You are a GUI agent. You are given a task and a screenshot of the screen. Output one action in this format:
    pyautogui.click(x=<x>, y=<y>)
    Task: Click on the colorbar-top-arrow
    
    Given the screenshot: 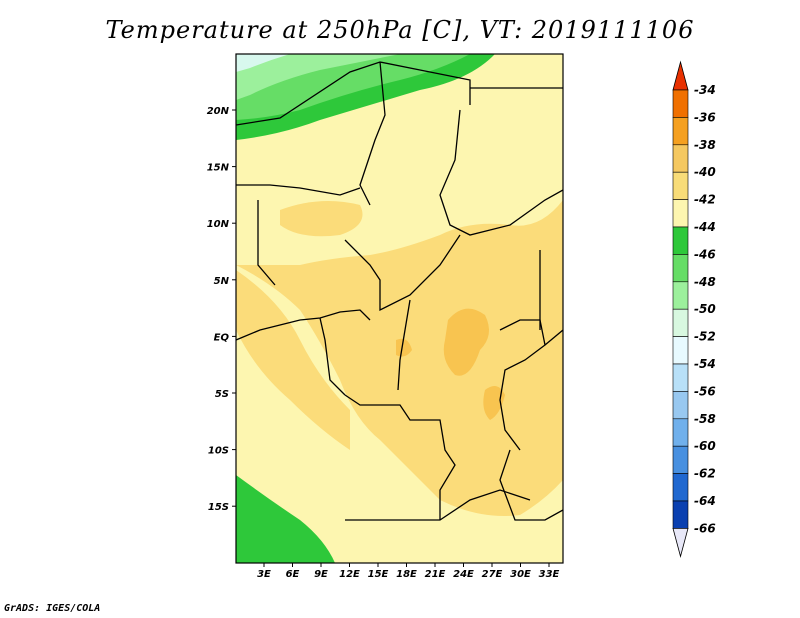 What is the action you would take?
    pyautogui.click(x=680, y=75)
    